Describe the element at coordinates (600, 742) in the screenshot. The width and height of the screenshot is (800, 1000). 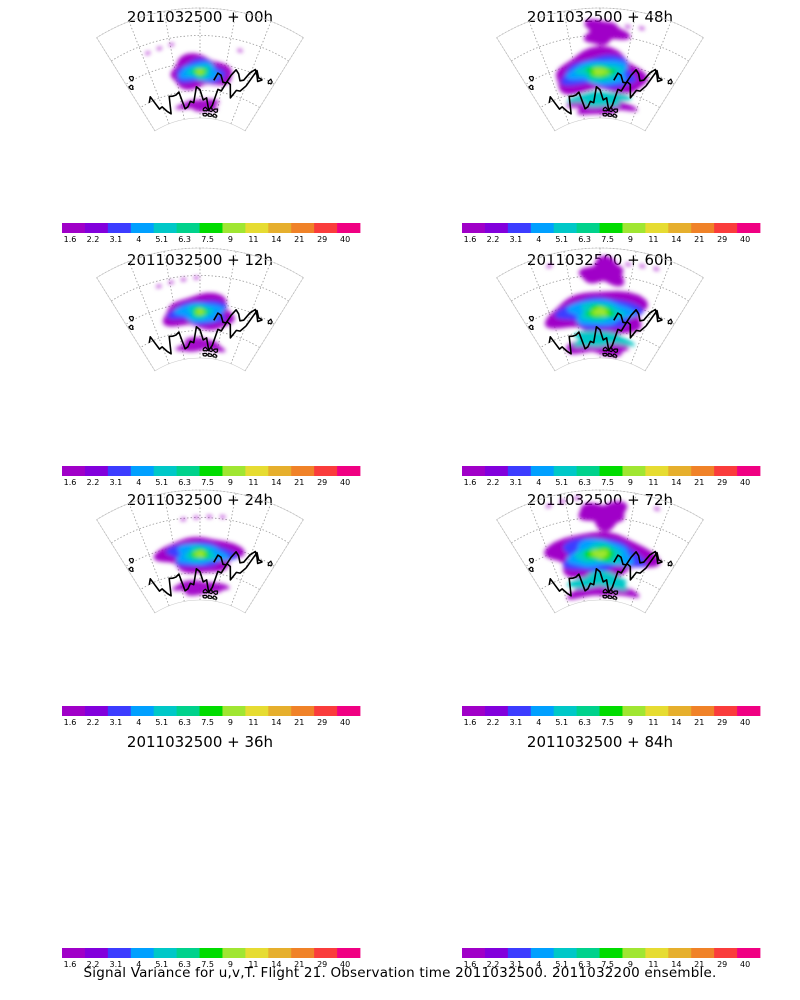
I see `panel-title: 2011032500 + 84h` at that location.